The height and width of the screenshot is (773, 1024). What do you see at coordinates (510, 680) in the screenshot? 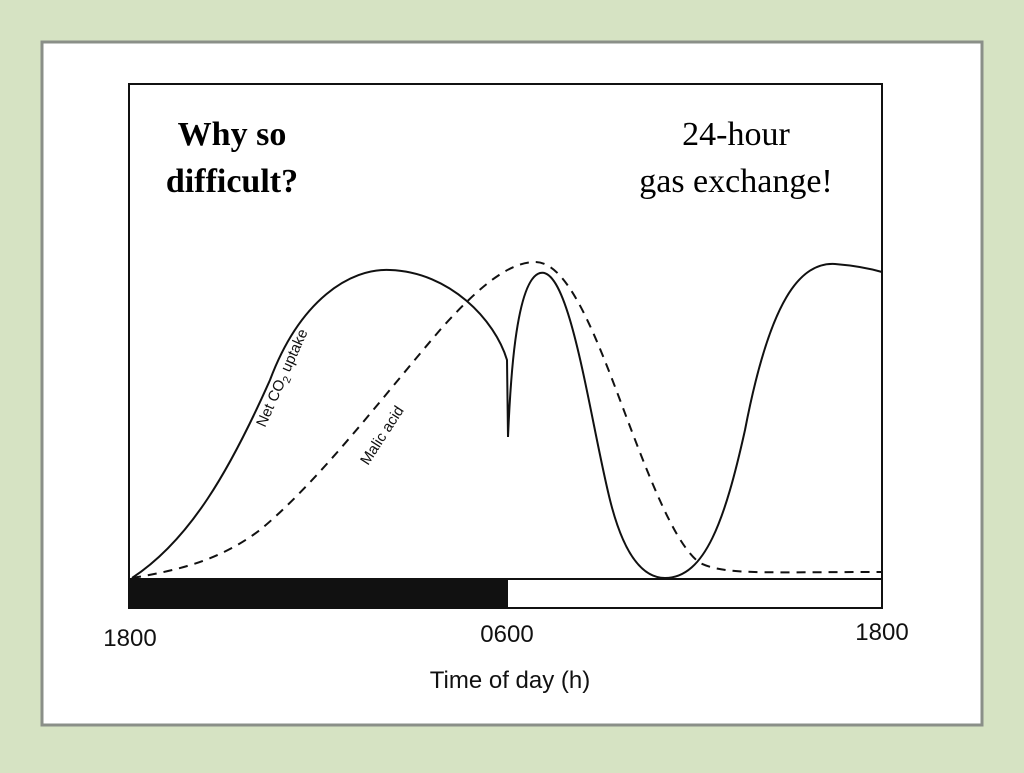
I see `axis-title: Time of day (h)` at bounding box center [510, 680].